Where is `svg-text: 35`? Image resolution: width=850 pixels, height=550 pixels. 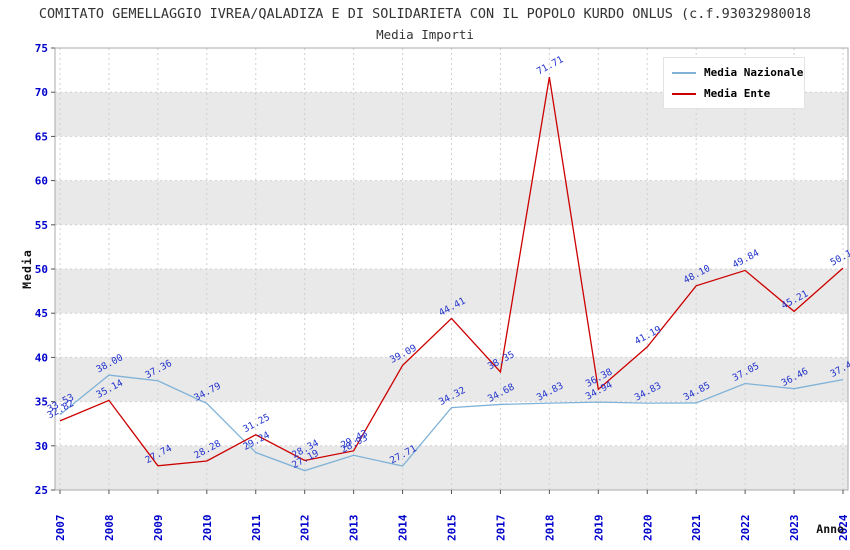
svg-text: 35 is located at coordinates (41, 402).